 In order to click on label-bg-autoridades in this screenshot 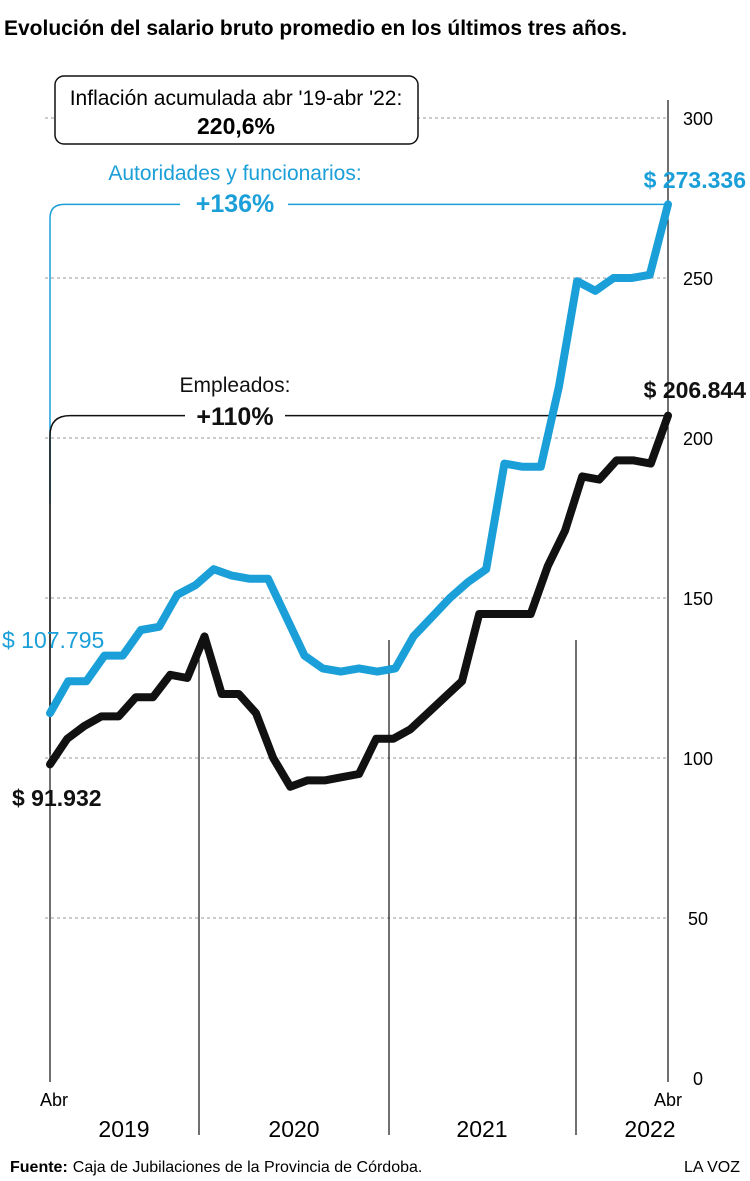, I will do `click(234, 203)`.